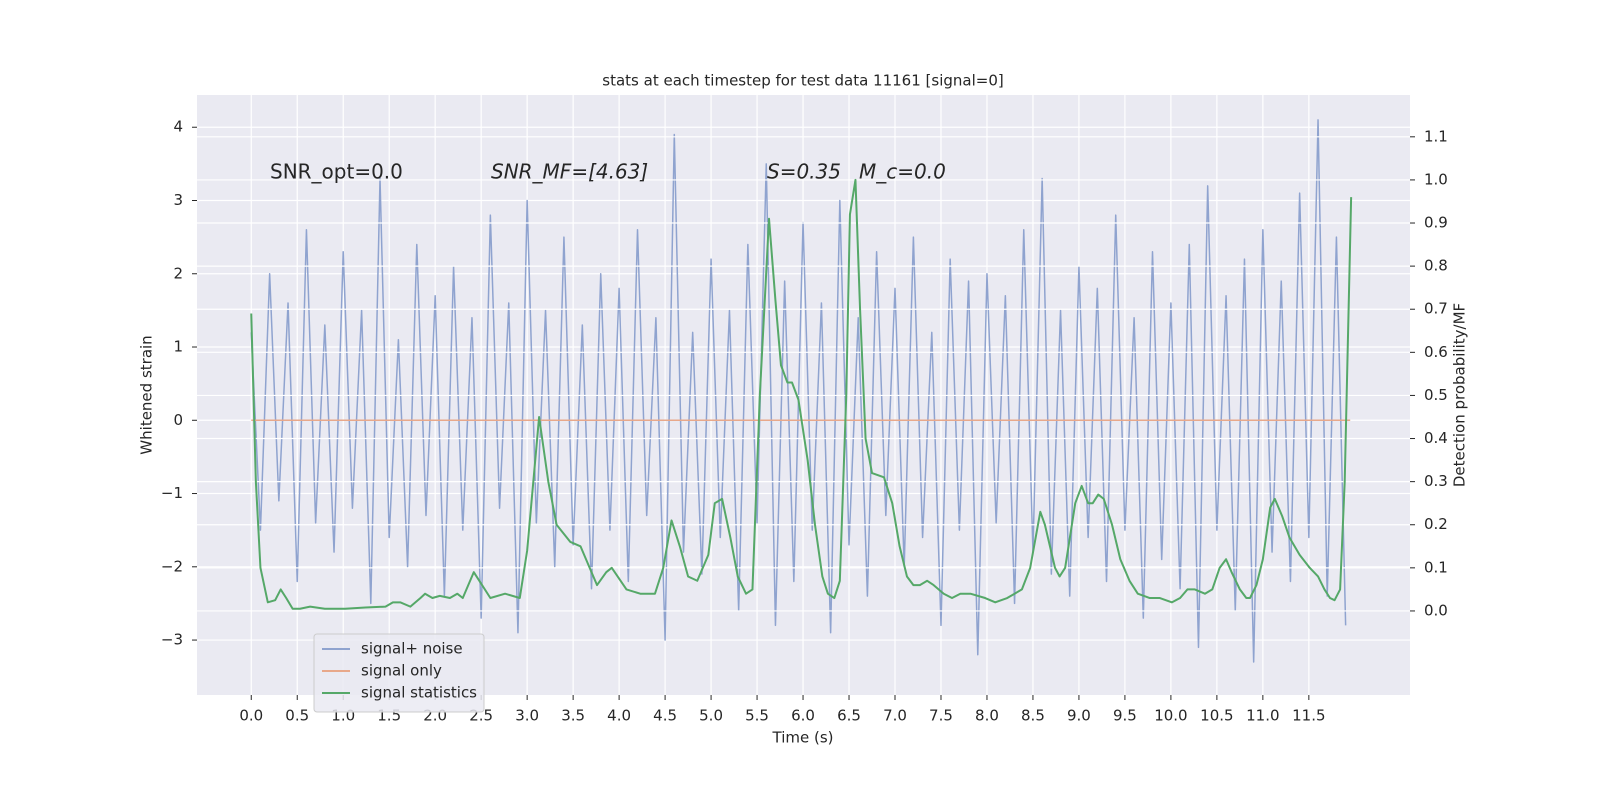 The height and width of the screenshot is (800, 1600). Describe the element at coordinates (172, 566) in the screenshot. I see `y-tick-label: −2` at that location.